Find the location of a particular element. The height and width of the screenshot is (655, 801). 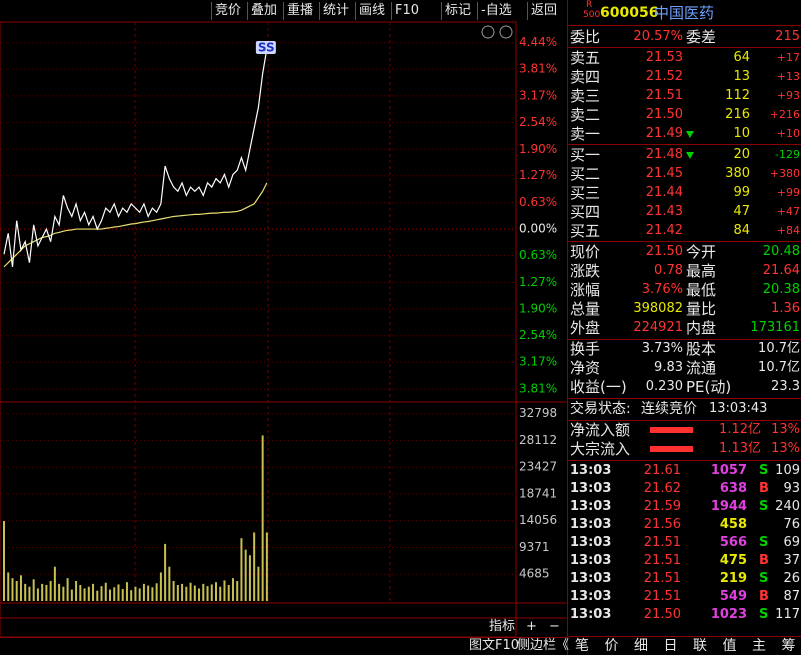

tab: 主 is located at coordinates (759, 646).